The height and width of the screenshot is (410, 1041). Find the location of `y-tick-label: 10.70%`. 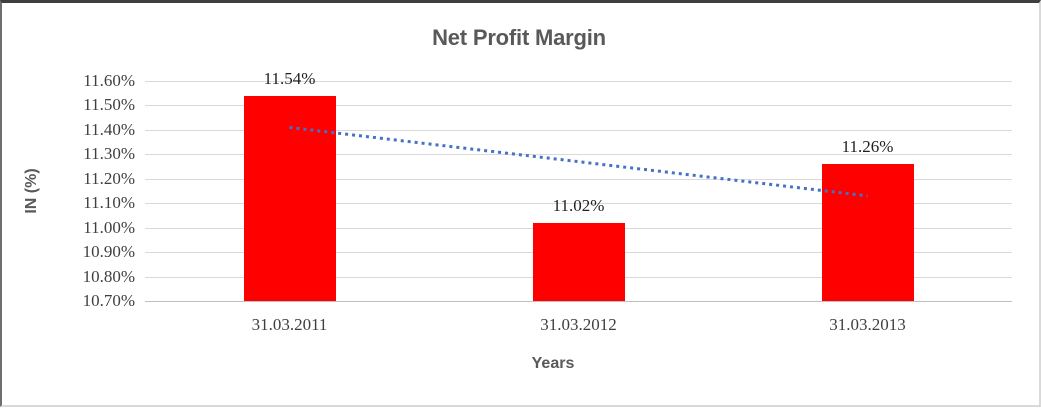

y-tick-label: 10.70% is located at coordinates (108, 300).